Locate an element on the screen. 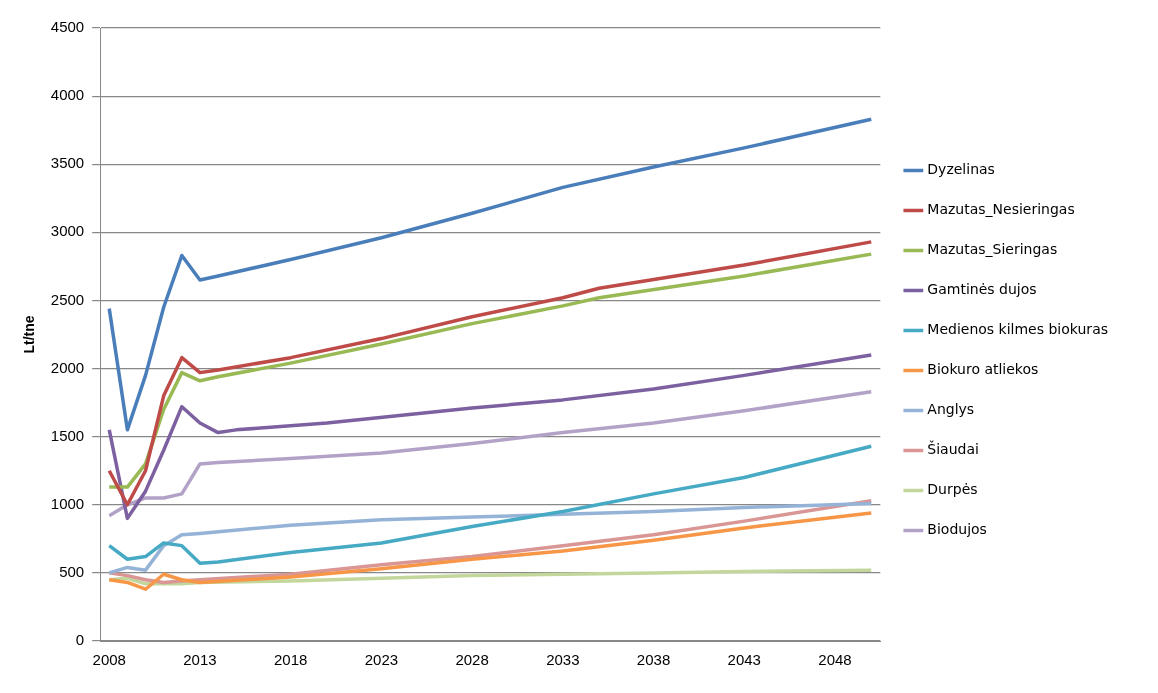  legend-label: Biokuro atliekos is located at coordinates (983, 369).